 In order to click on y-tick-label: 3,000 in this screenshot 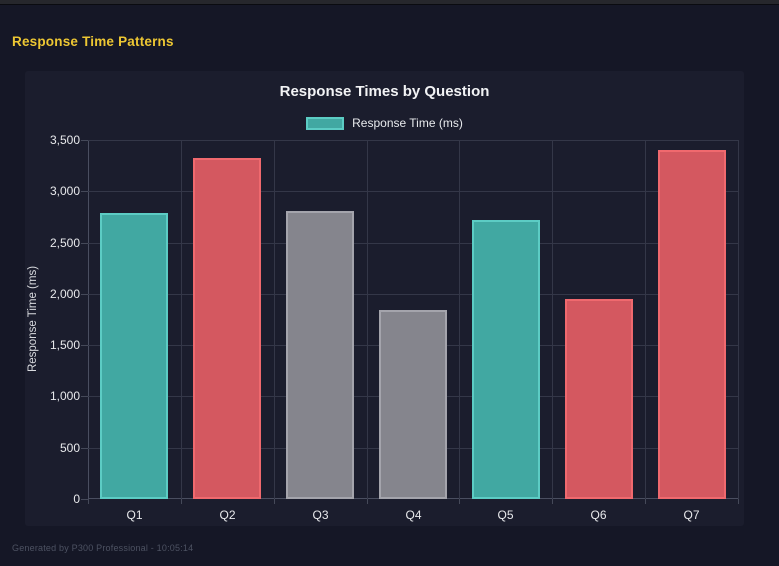, I will do `click(64, 191)`.